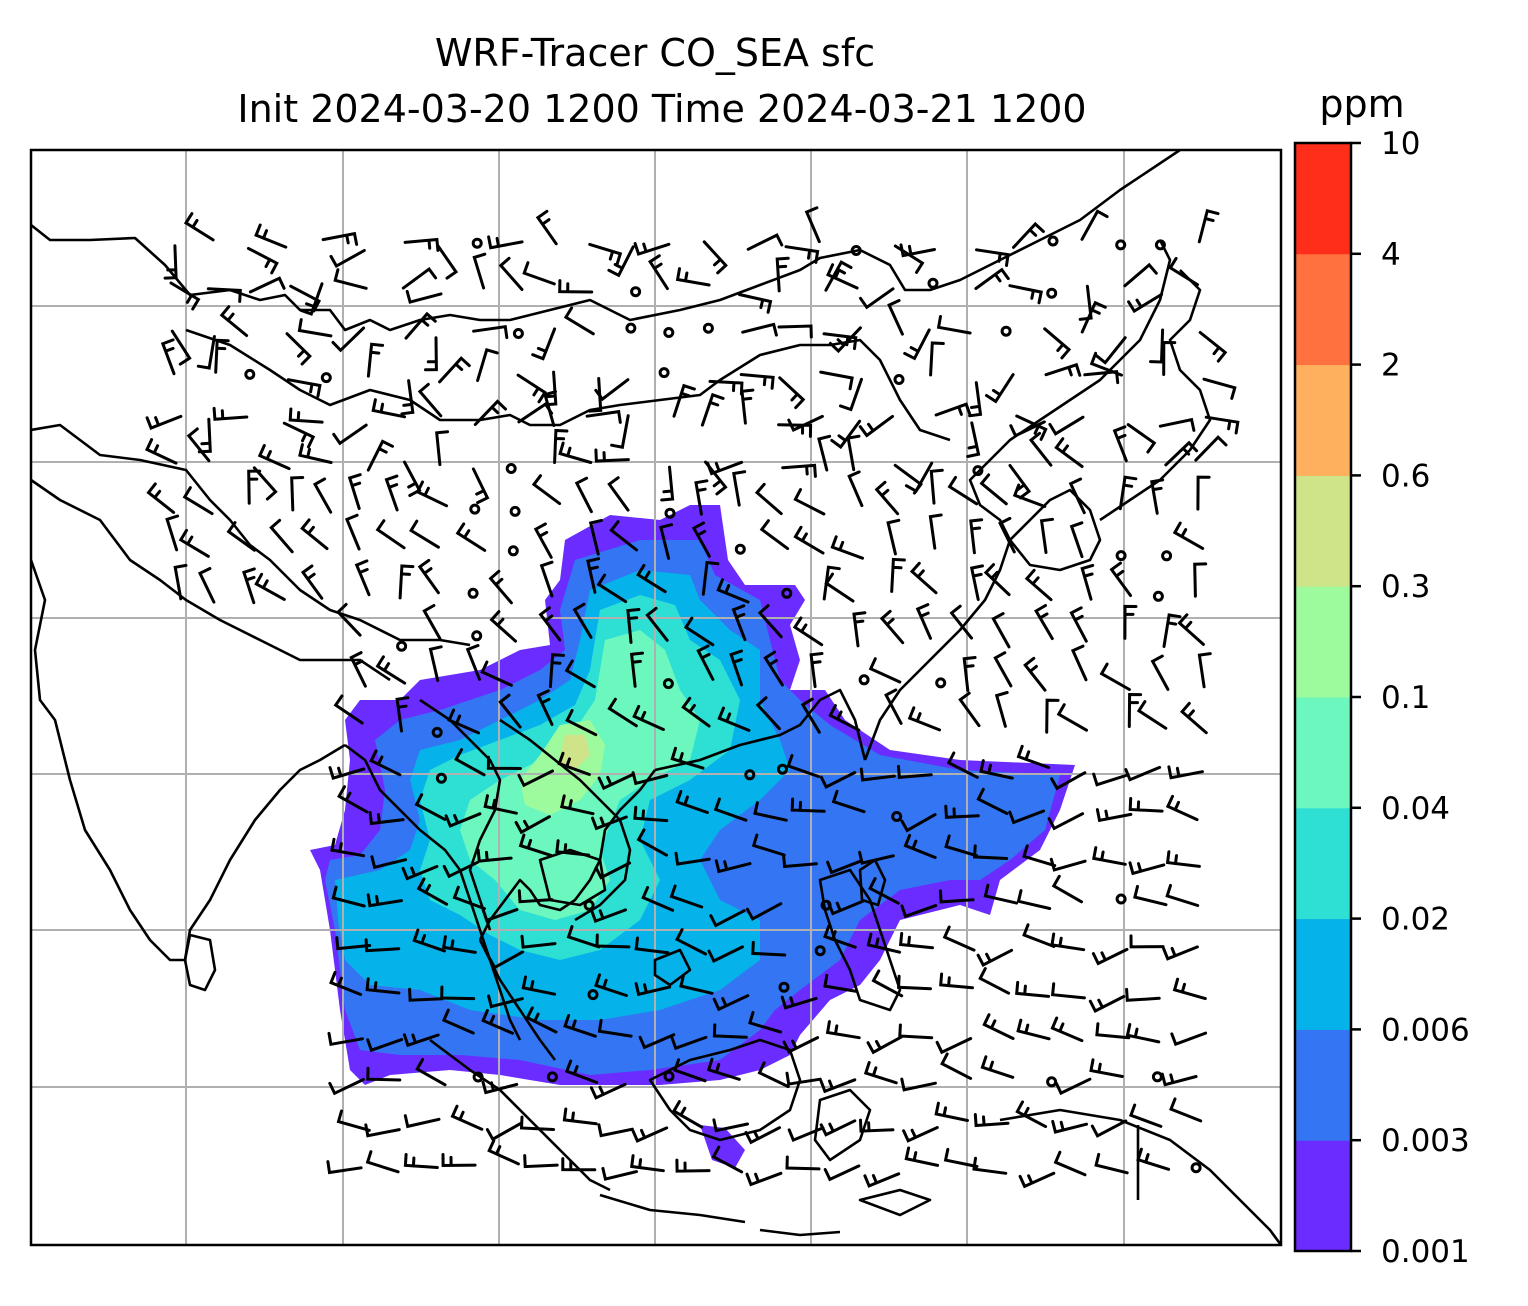 This screenshot has width=1528, height=1306. What do you see at coordinates (1055, 530) in the screenshot?
I see `coastline-korea` at bounding box center [1055, 530].